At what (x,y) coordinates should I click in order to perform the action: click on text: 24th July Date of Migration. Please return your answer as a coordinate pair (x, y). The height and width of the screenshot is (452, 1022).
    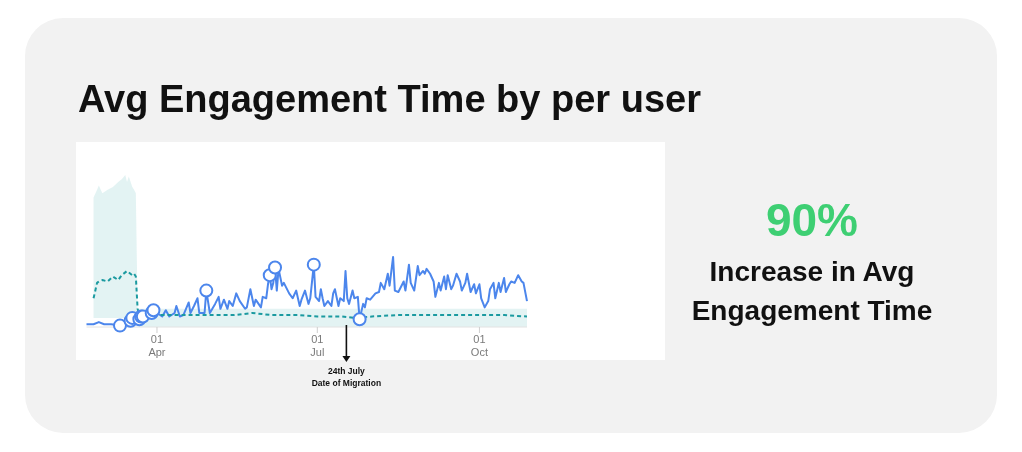
    Looking at the image, I should click on (346, 377).